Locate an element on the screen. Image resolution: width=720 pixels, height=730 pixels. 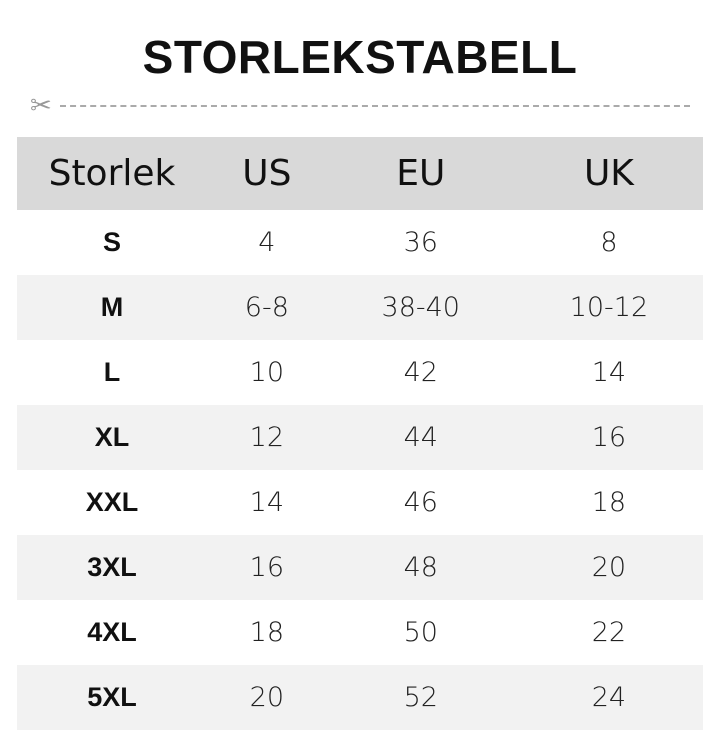
value-cell: 44 is located at coordinates (420, 437).